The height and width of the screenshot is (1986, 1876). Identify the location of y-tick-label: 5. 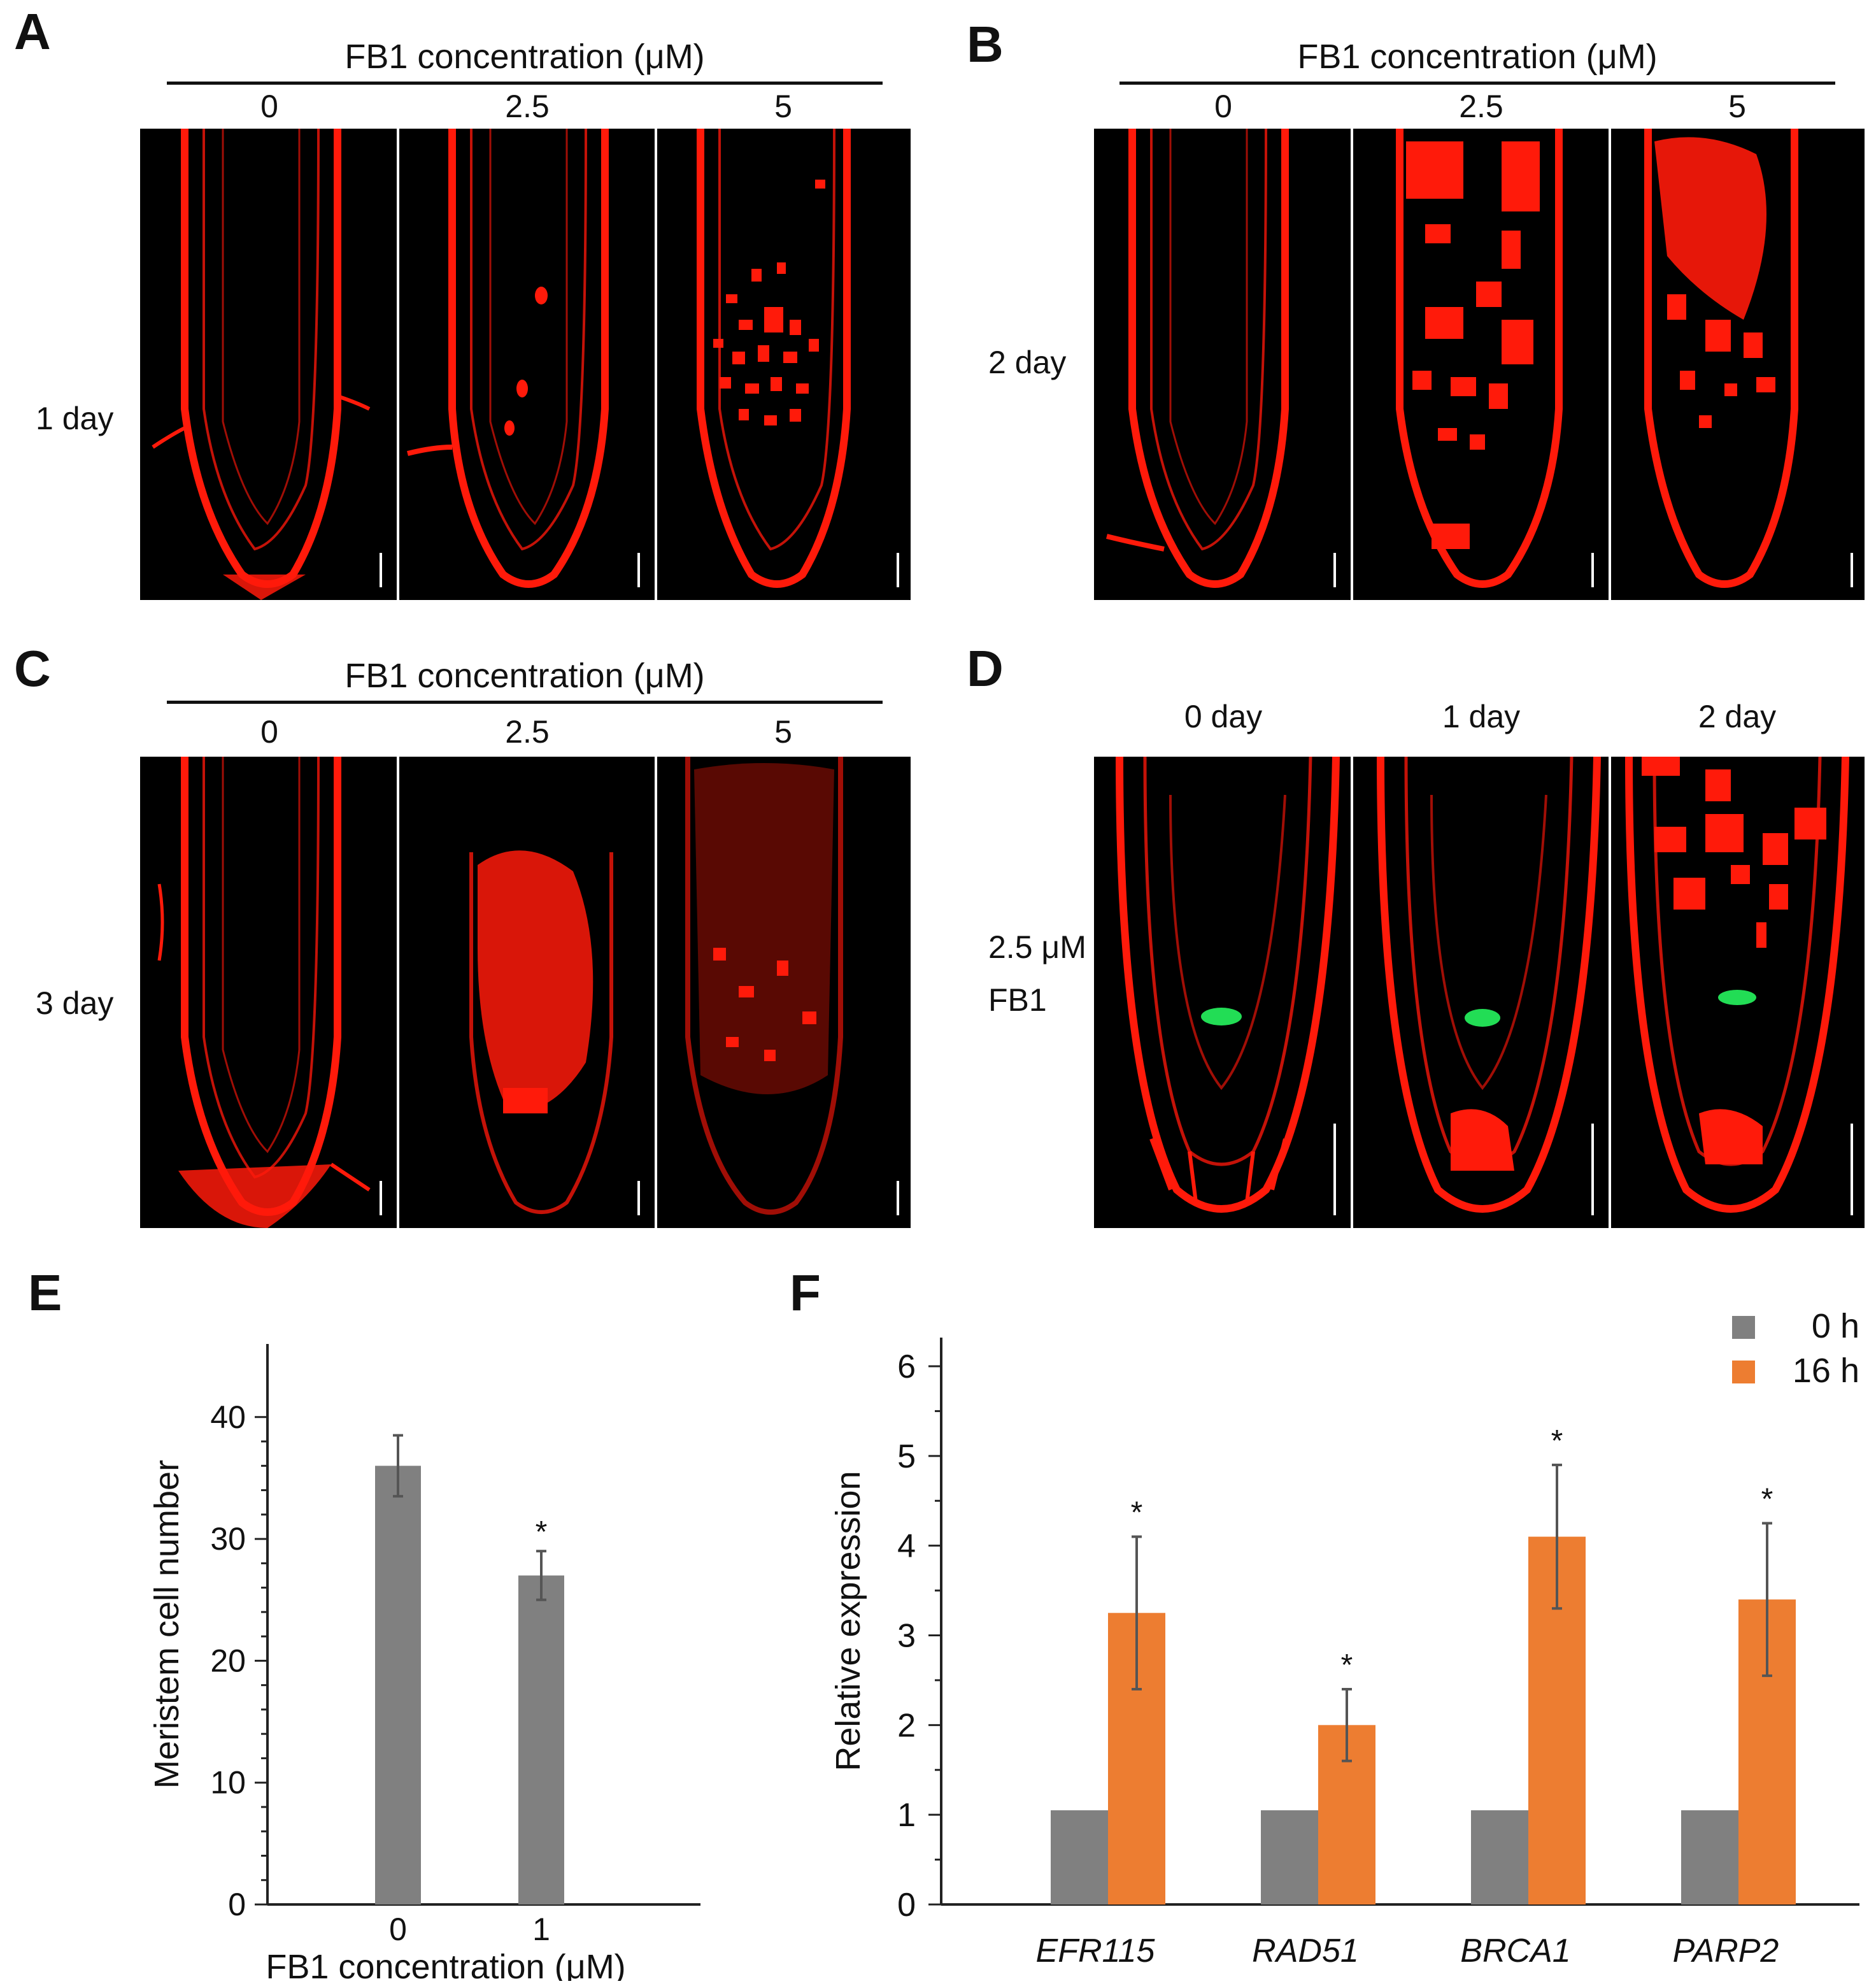
(906, 1457).